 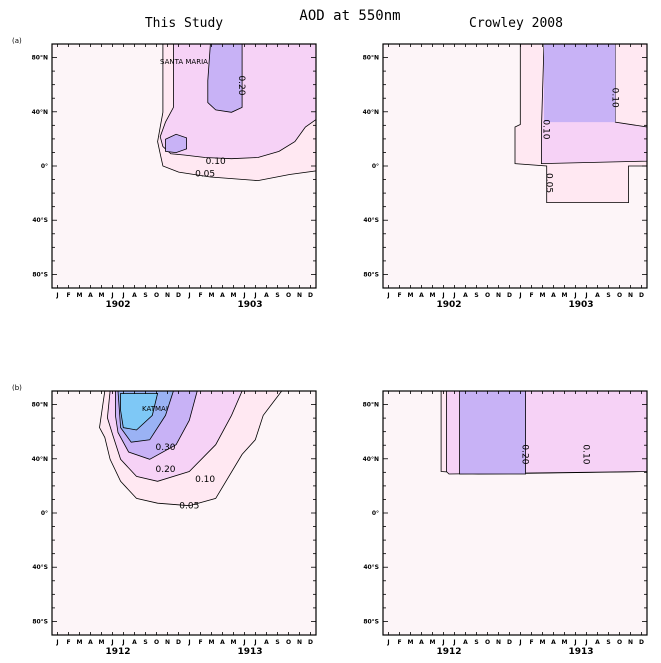 What do you see at coordinates (249, 305) in the screenshot?
I see `year-label: 1903` at bounding box center [249, 305].